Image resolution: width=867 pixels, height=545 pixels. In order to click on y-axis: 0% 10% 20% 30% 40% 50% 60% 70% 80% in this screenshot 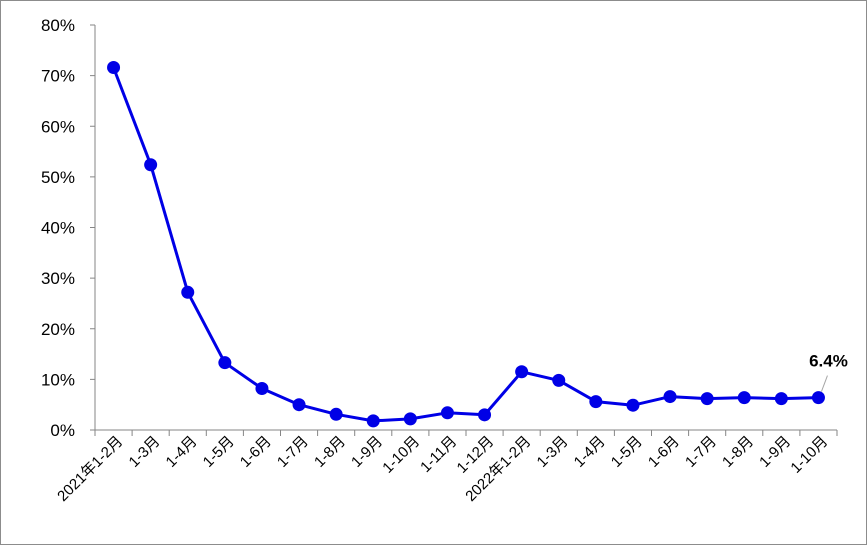, I will do `click(68, 228)`.